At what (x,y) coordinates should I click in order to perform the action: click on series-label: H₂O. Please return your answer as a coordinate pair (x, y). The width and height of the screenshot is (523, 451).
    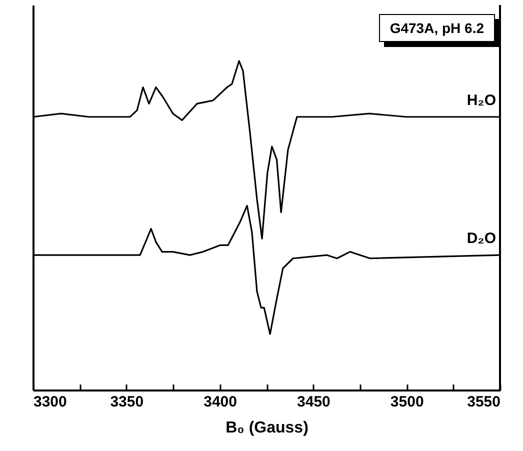
    Looking at the image, I should click on (481, 100).